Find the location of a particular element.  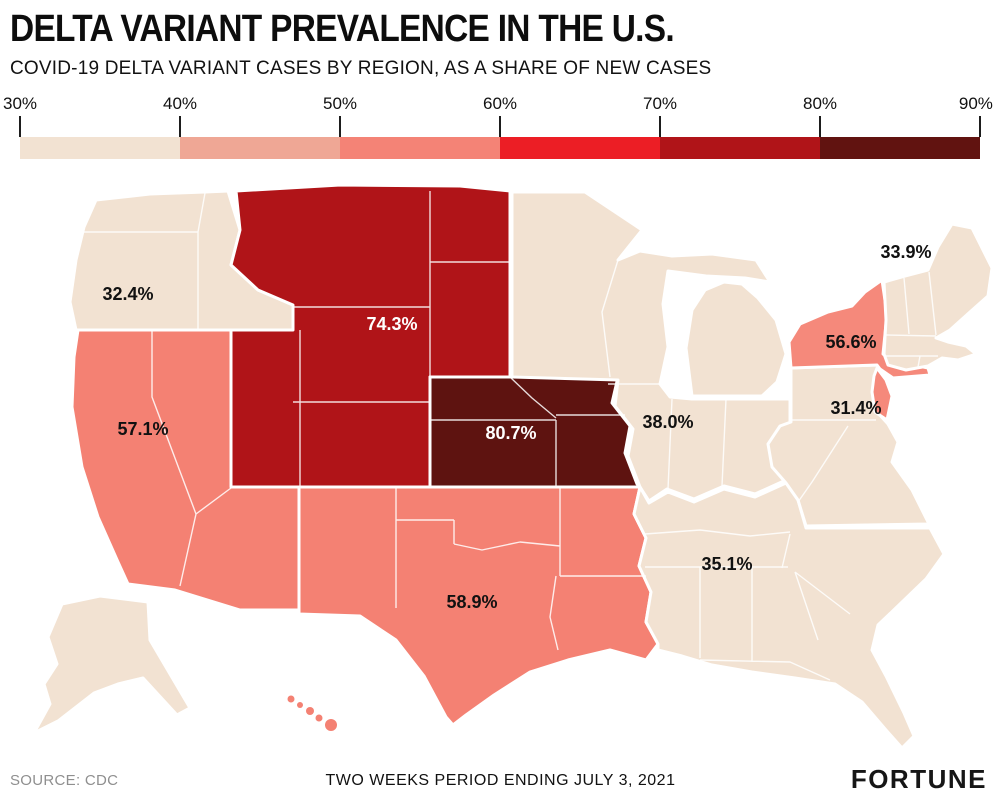

legend-tick-label: 40% is located at coordinates (180, 103).